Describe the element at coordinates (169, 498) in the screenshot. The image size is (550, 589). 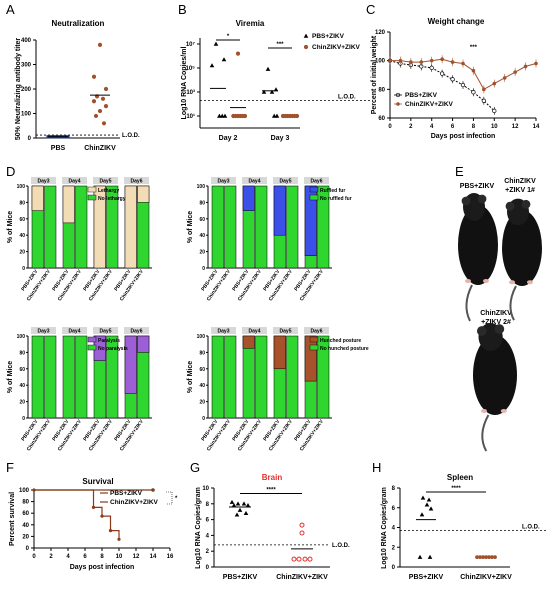
I see `stat-bracket` at that location.